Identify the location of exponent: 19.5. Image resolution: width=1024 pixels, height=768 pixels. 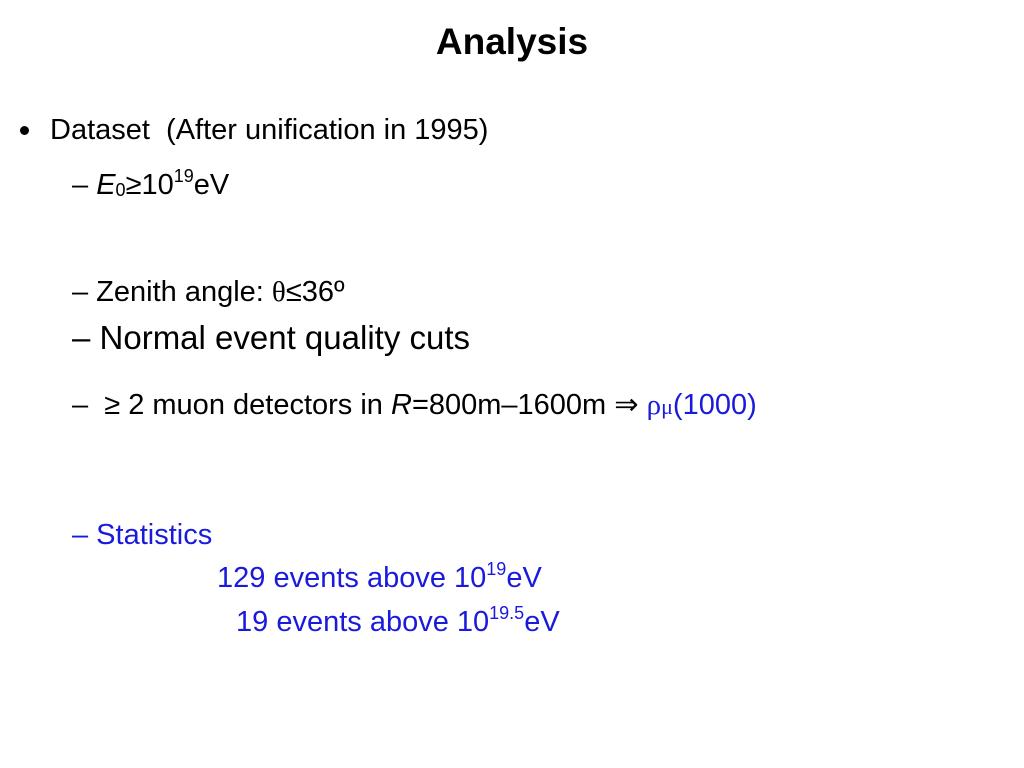
(507, 613).